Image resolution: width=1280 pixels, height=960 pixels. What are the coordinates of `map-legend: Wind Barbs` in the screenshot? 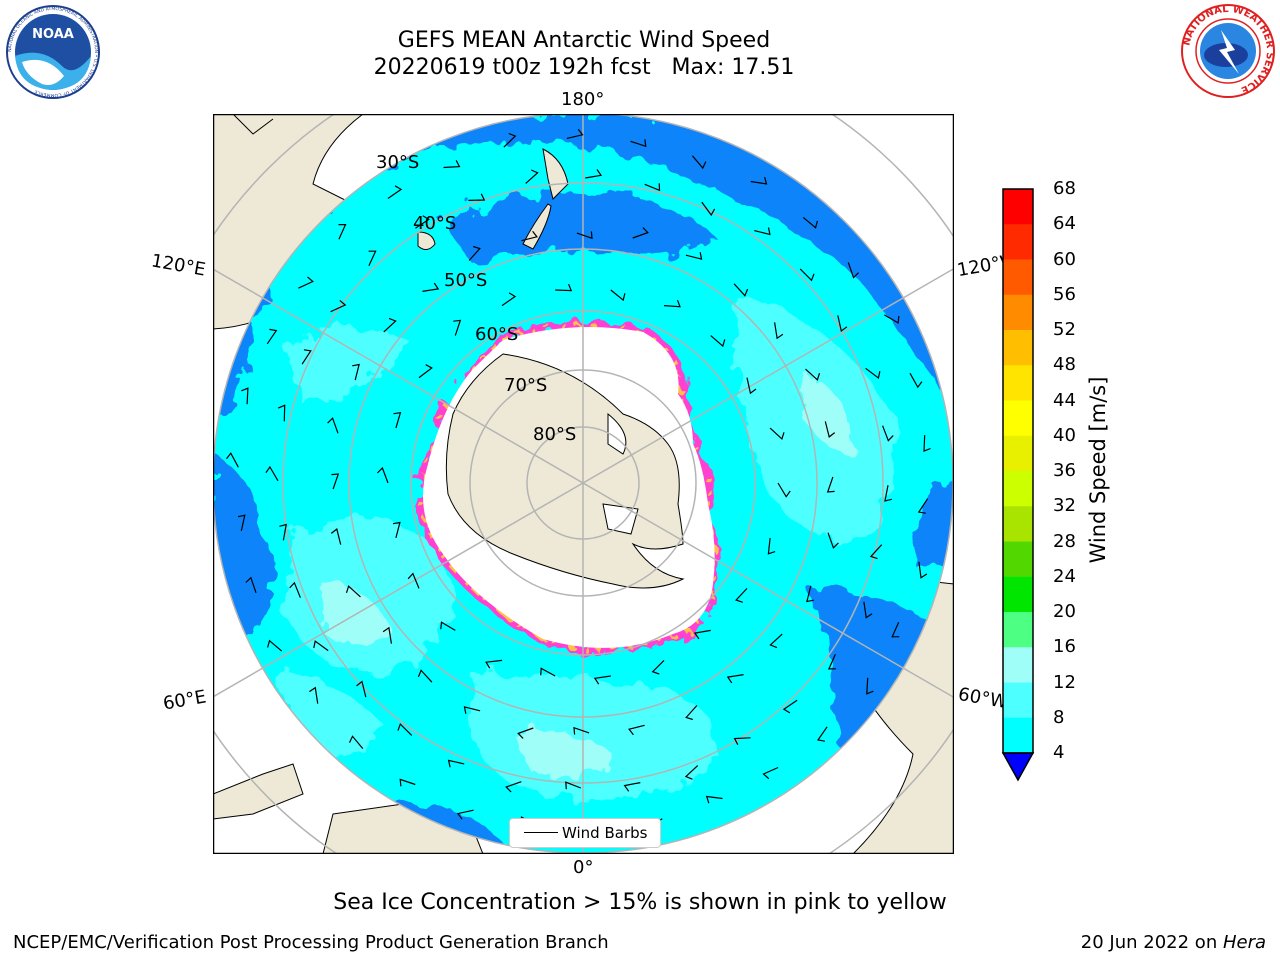 It's located at (585, 833).